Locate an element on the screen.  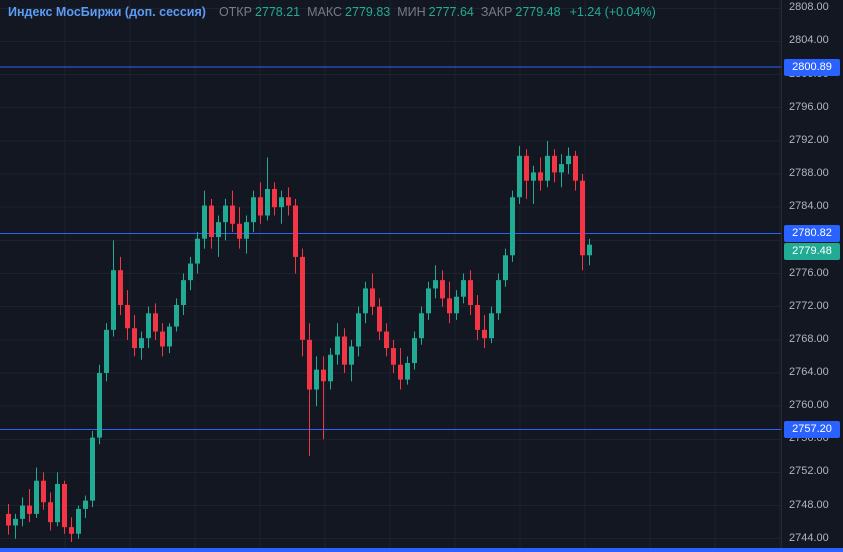
close-label: ЗАКР is located at coordinates (496, 12).